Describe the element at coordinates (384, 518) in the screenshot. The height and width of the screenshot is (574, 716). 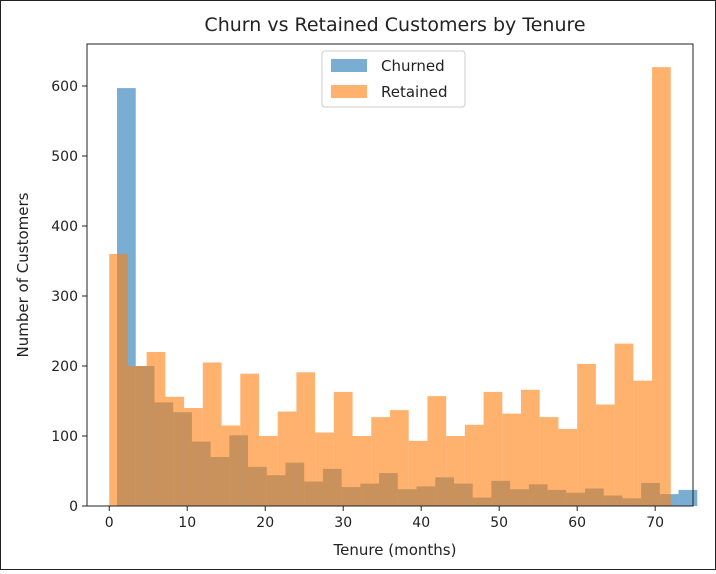
I see `x-axis-ticks: 0 10 20 30 40 50 60 70` at that location.